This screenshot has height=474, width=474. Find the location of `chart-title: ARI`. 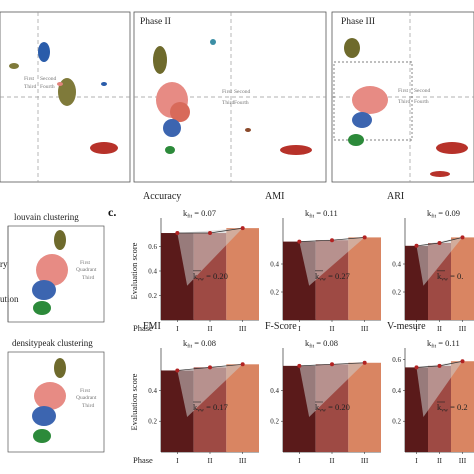

chart-title: ARI is located at coordinates (395, 196).